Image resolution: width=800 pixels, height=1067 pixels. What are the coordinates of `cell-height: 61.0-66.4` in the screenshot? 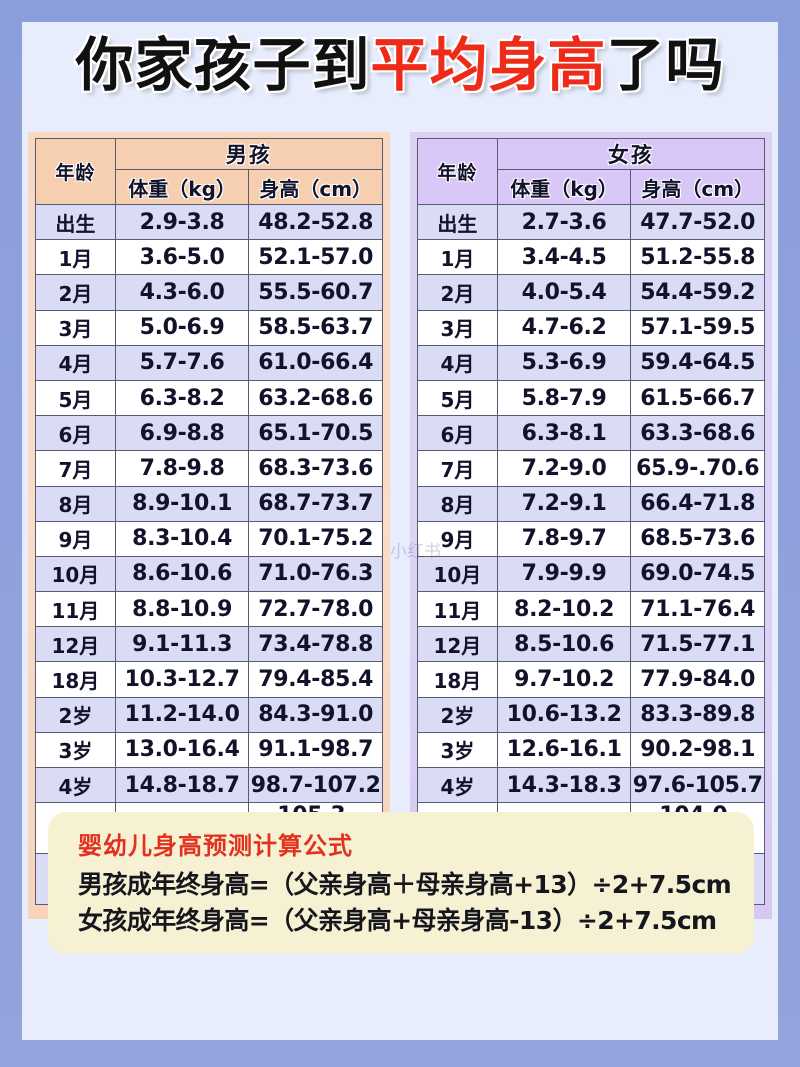 It's located at (315, 362).